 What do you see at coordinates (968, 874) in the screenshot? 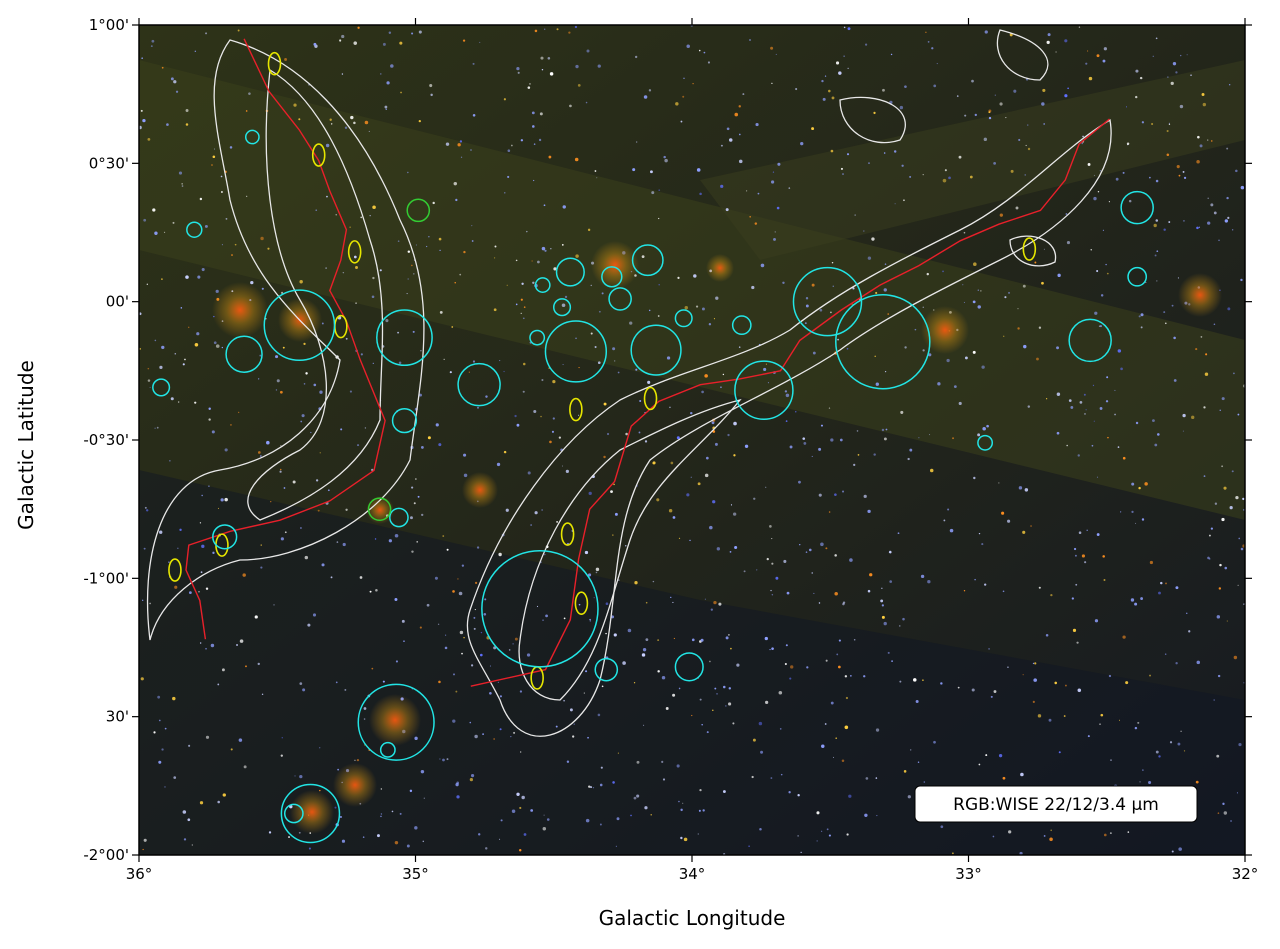
I see `x-tick-label: 33°` at bounding box center [968, 874].